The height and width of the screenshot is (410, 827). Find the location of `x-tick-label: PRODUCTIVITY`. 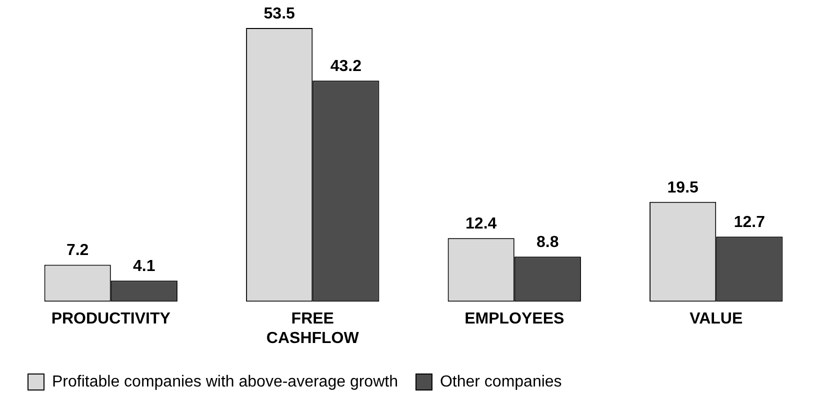

x-tick-label: PRODUCTIVITY is located at coordinates (111, 319).